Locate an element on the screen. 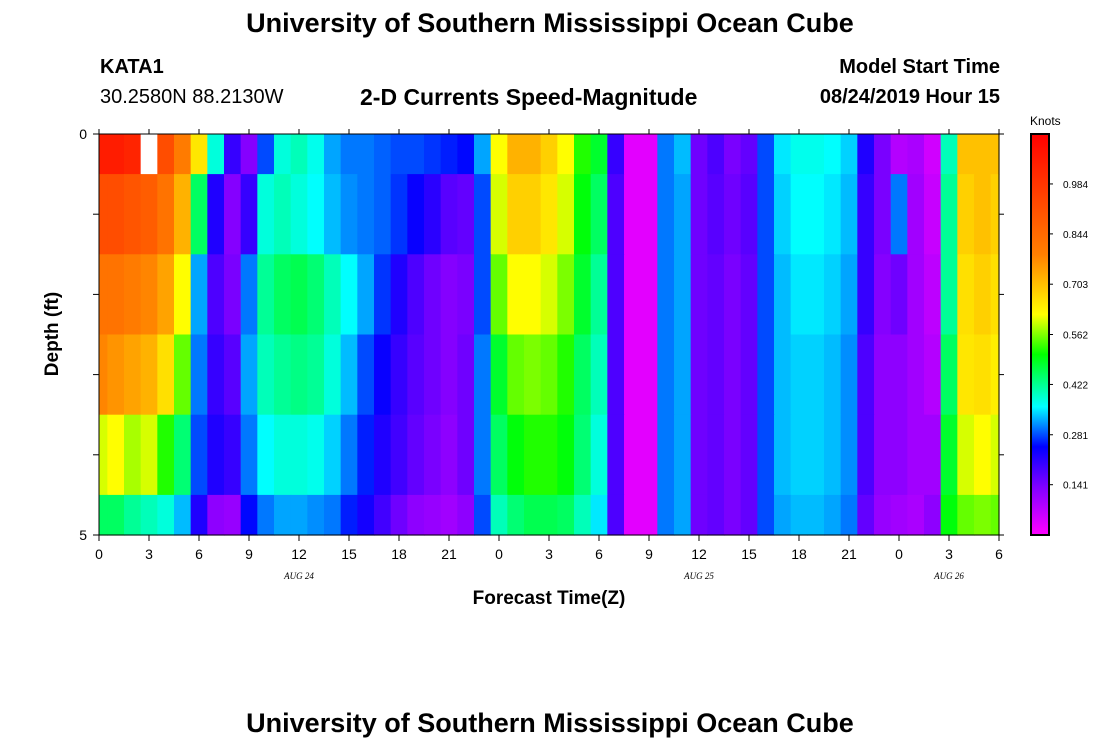  x-tick-label: 18 is located at coordinates (399, 554).